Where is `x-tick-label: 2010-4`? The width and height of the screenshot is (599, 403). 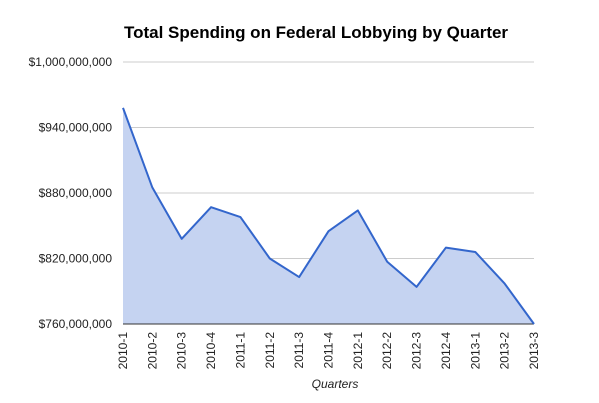
x-tick-label: 2010-4 is located at coordinates (211, 351).